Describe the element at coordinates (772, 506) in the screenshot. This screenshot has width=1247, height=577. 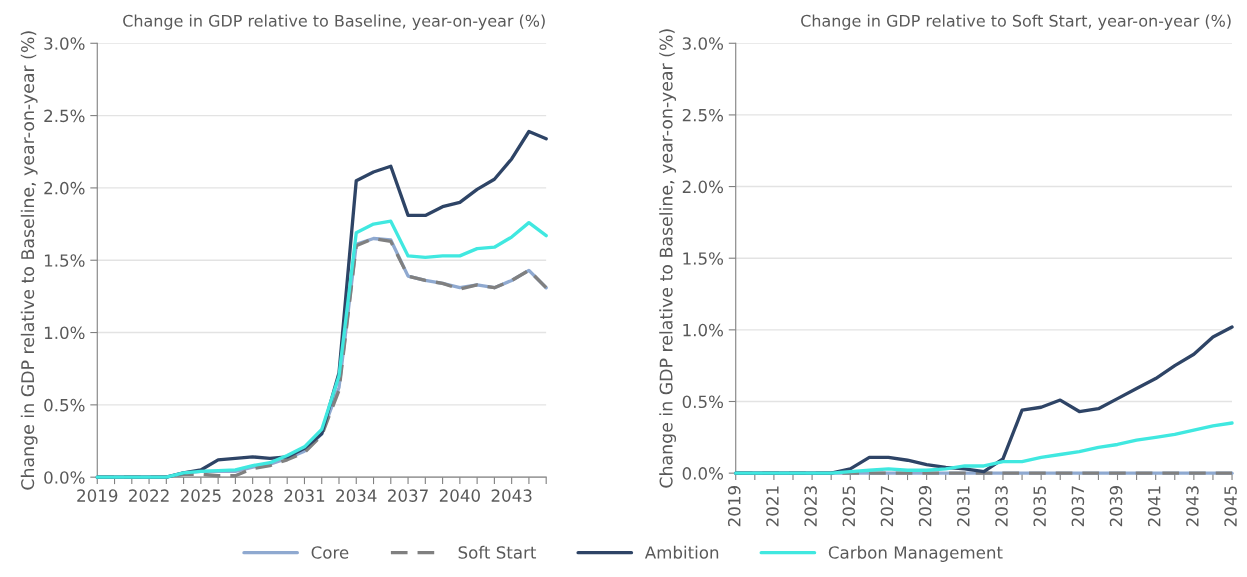
I see `x-tick-label: 2021` at that location.